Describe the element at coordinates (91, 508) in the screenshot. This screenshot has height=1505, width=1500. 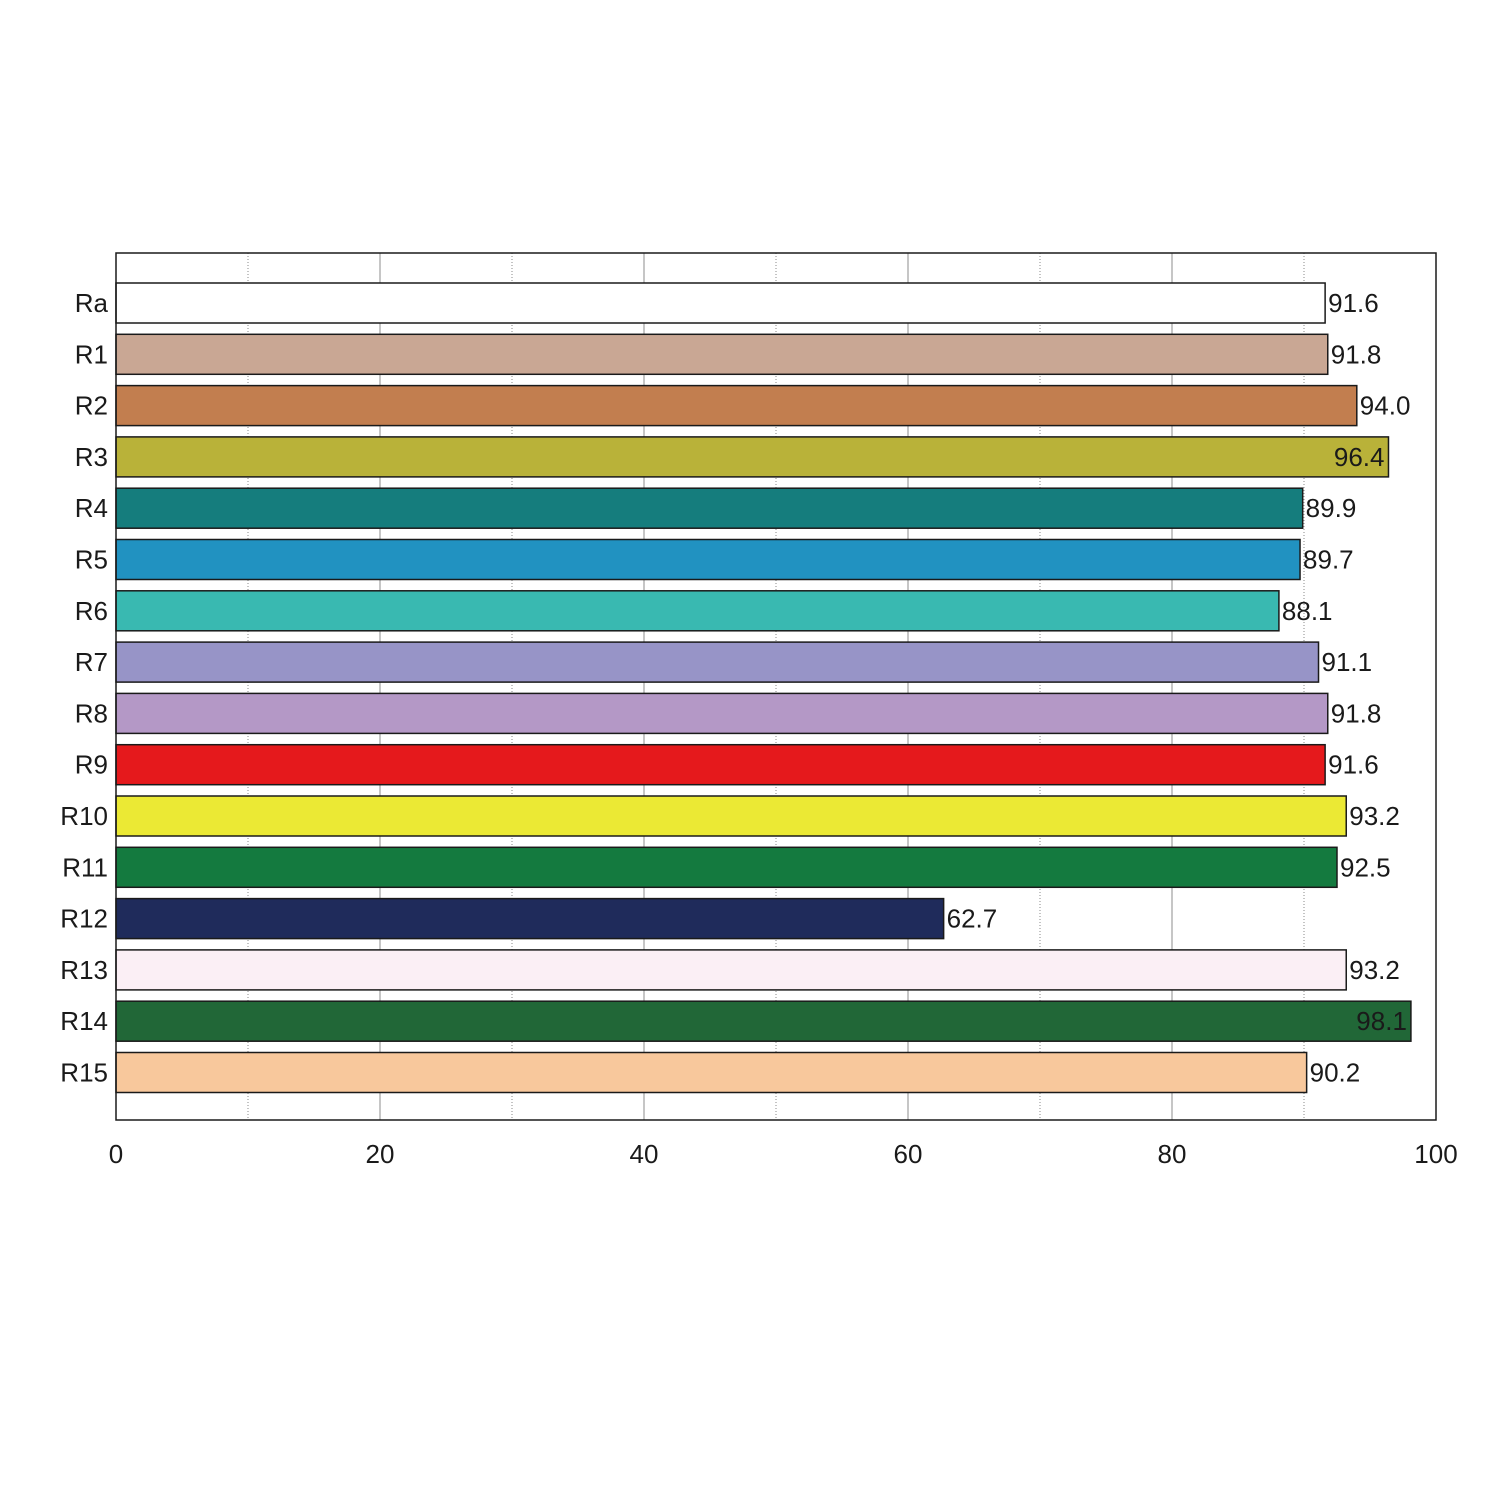
I see `category-label: R4` at that location.